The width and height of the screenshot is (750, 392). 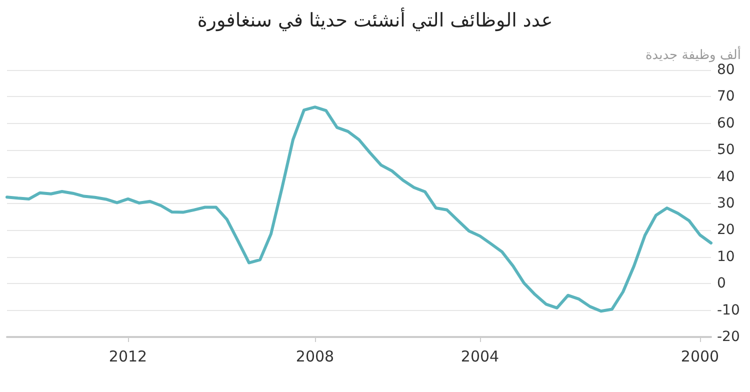 I want to click on y-axis-title: ألف وظيفة جديدة, so click(x=693, y=54).